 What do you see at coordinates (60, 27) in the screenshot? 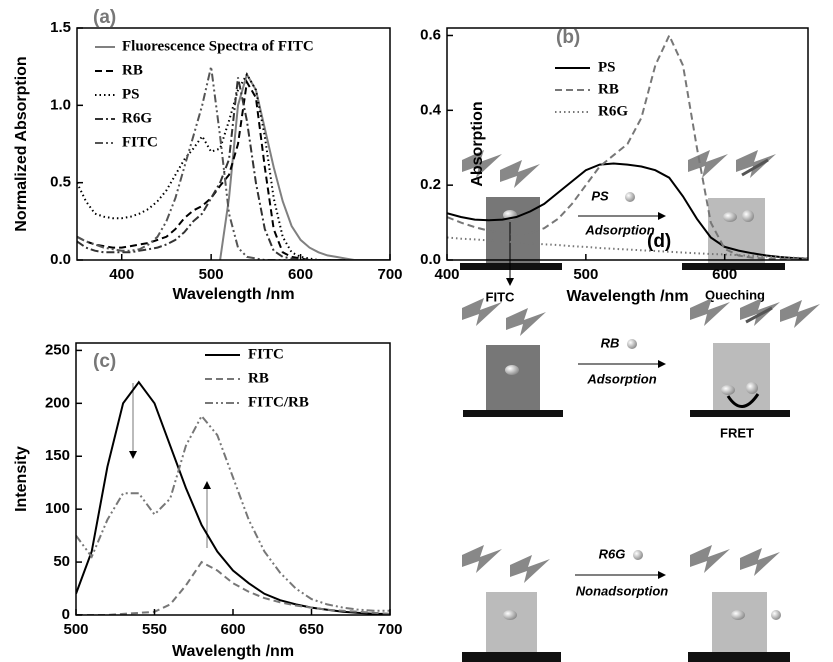
I see `y-tick-label: 1.5` at bounding box center [60, 27].